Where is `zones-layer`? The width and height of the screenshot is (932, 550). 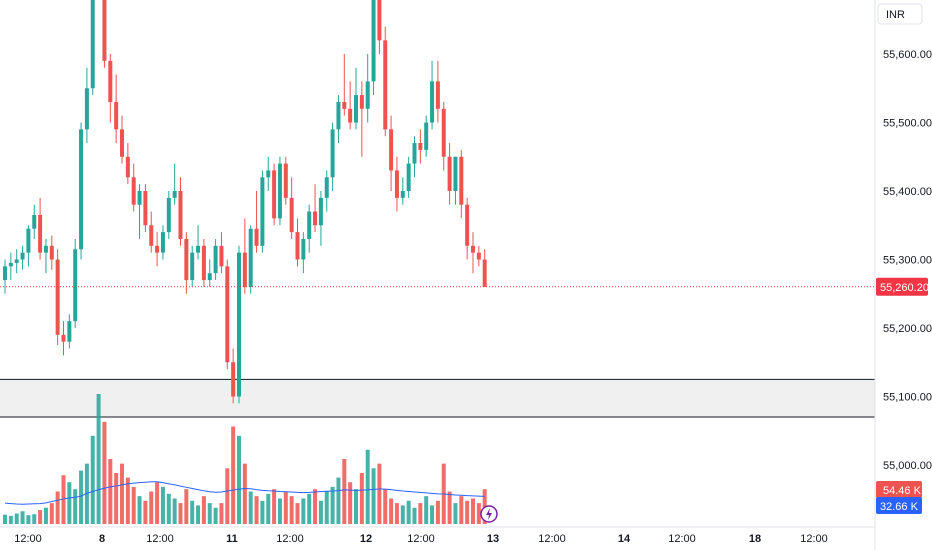 zones-layer is located at coordinates (437, 398).